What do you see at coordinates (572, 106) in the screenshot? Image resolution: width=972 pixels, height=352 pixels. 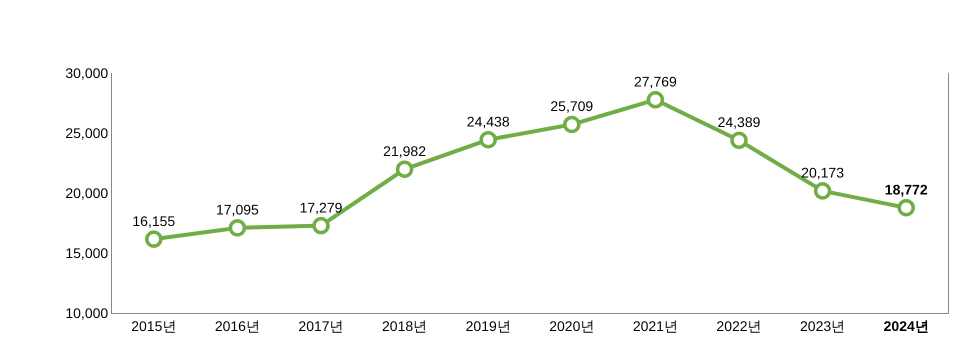 I see `data-label: 25,709` at bounding box center [572, 106].